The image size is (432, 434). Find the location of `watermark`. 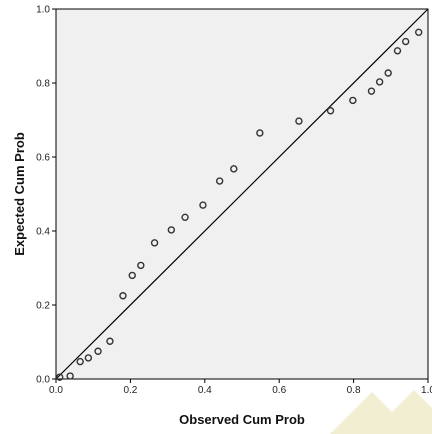

watermark is located at coordinates (381, 412).